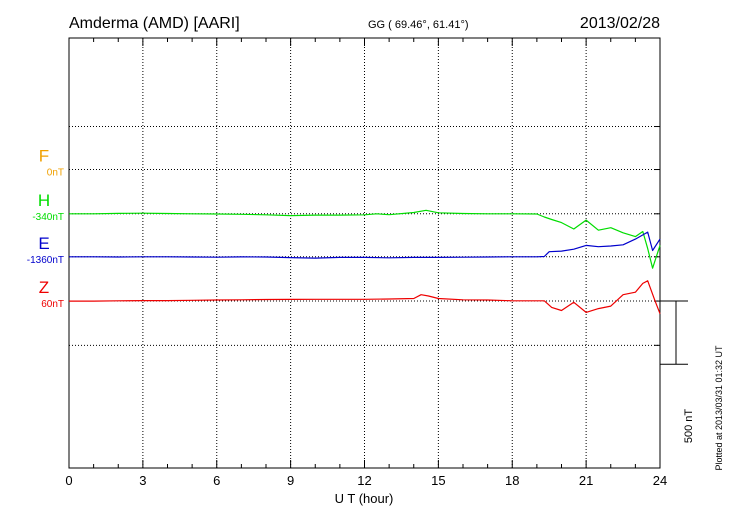 This screenshot has width=730, height=520. What do you see at coordinates (44, 287) in the screenshot?
I see `channel-label-Z: Z` at bounding box center [44, 287].